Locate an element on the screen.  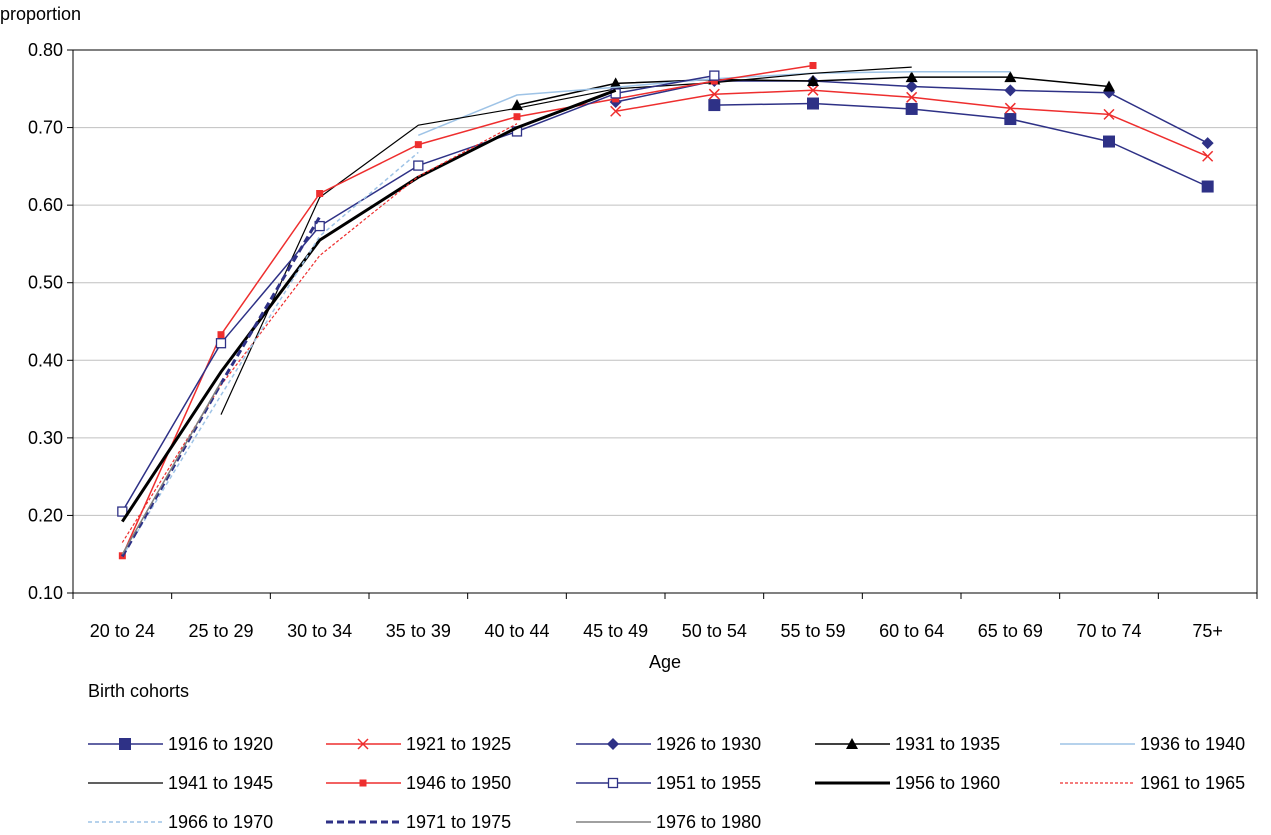
x-tick-label: 70 to 74 is located at coordinates (1108, 631).